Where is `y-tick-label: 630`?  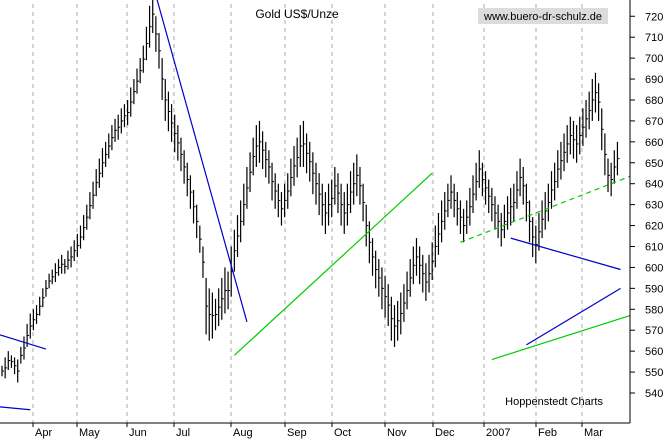
y-tick-label: 630 is located at coordinates (654, 206).